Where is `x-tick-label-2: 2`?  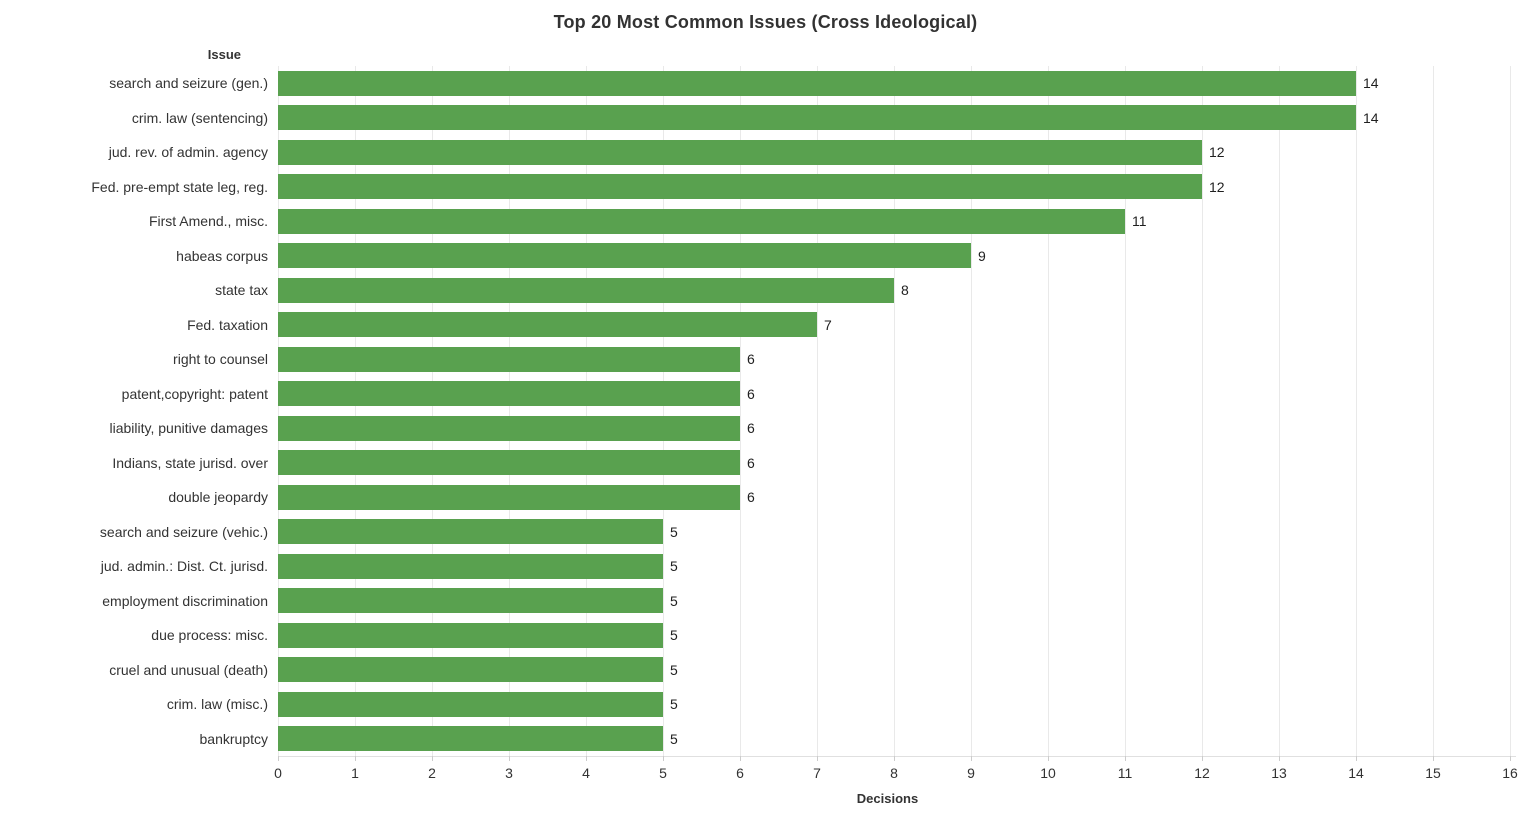
x-tick-label-2: 2 is located at coordinates (432, 773).